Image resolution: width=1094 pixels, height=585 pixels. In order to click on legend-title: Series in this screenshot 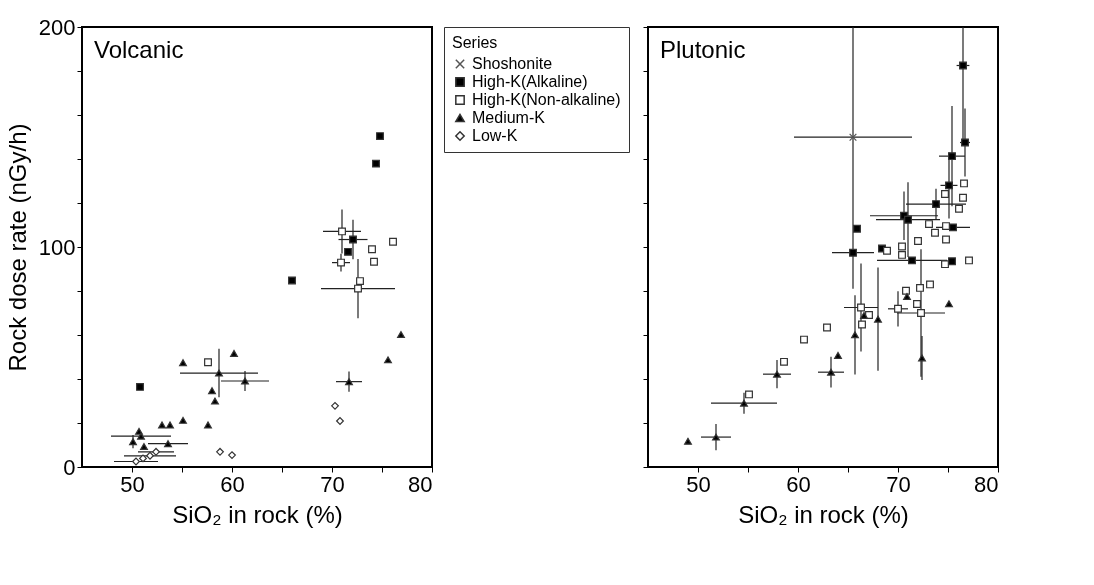, I will do `click(475, 42)`.